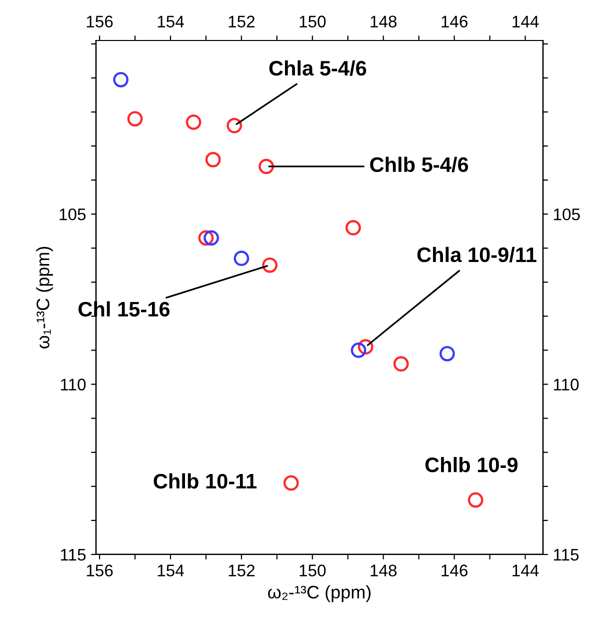 The image size is (600, 623). Describe the element at coordinates (455, 570) in the screenshot. I see `x-tick-label: 146` at that location.